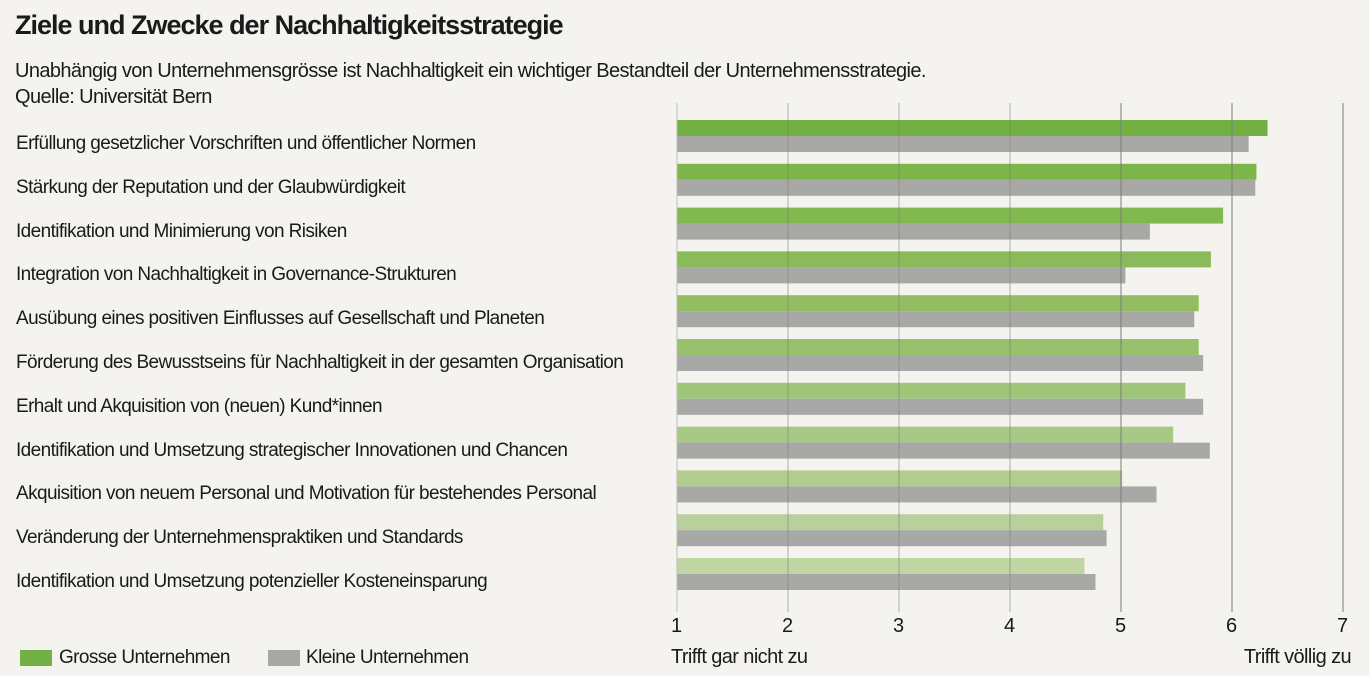  Describe the element at coordinates (1120, 626) in the screenshot. I see `x-tick-label: 5` at that location.